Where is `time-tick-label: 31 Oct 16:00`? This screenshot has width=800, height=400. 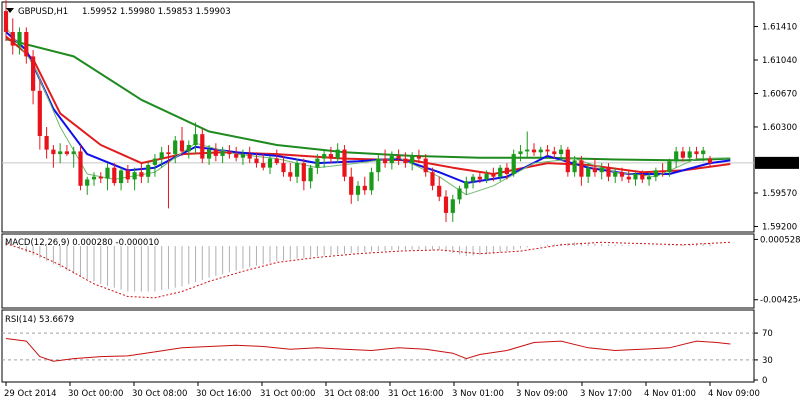
time-tick-label: 31 Oct 16:00 is located at coordinates (415, 394).